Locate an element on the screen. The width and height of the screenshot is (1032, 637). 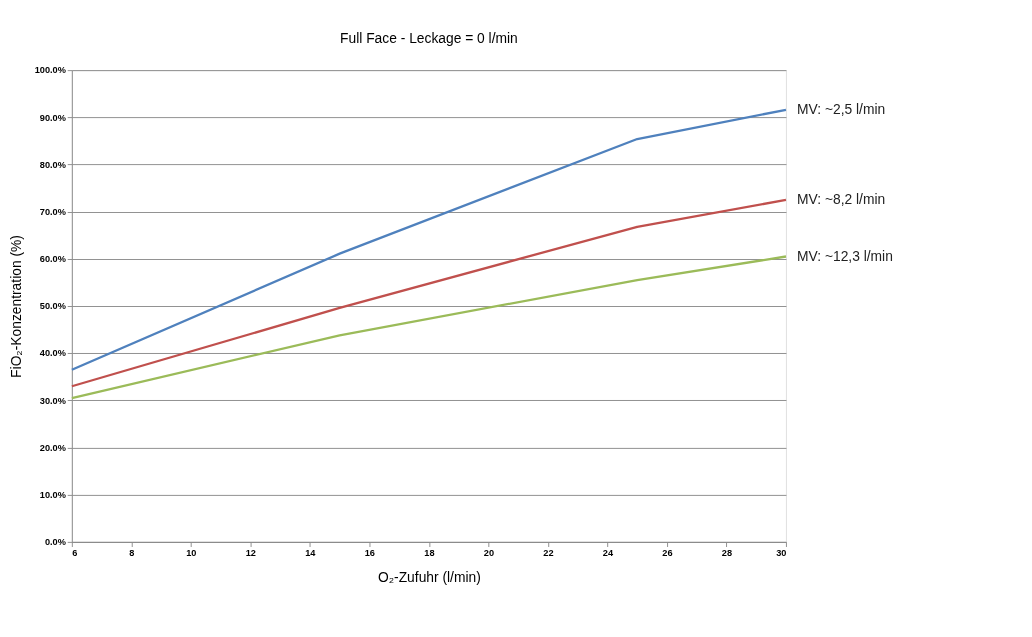
x-tick-label: 6 is located at coordinates (75, 553).